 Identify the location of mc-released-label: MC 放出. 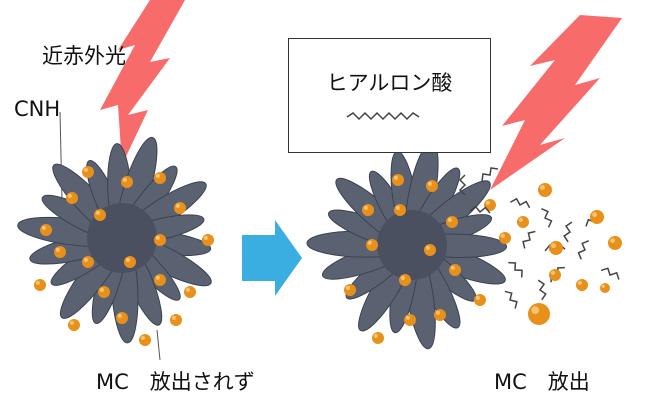
(542, 382).